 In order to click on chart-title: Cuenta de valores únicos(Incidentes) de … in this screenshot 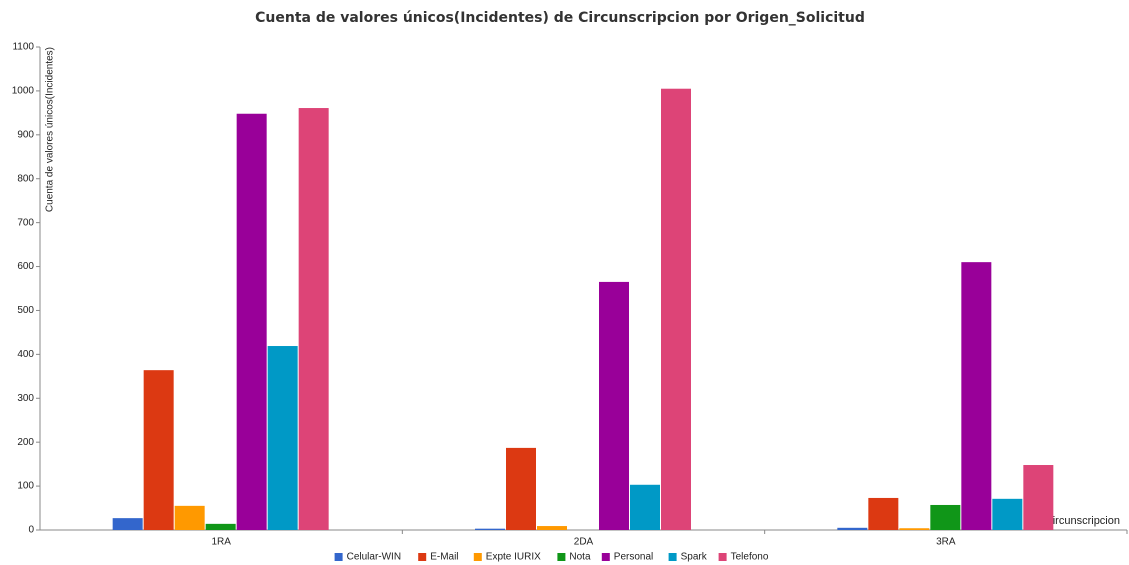, I will do `click(560, 18)`.